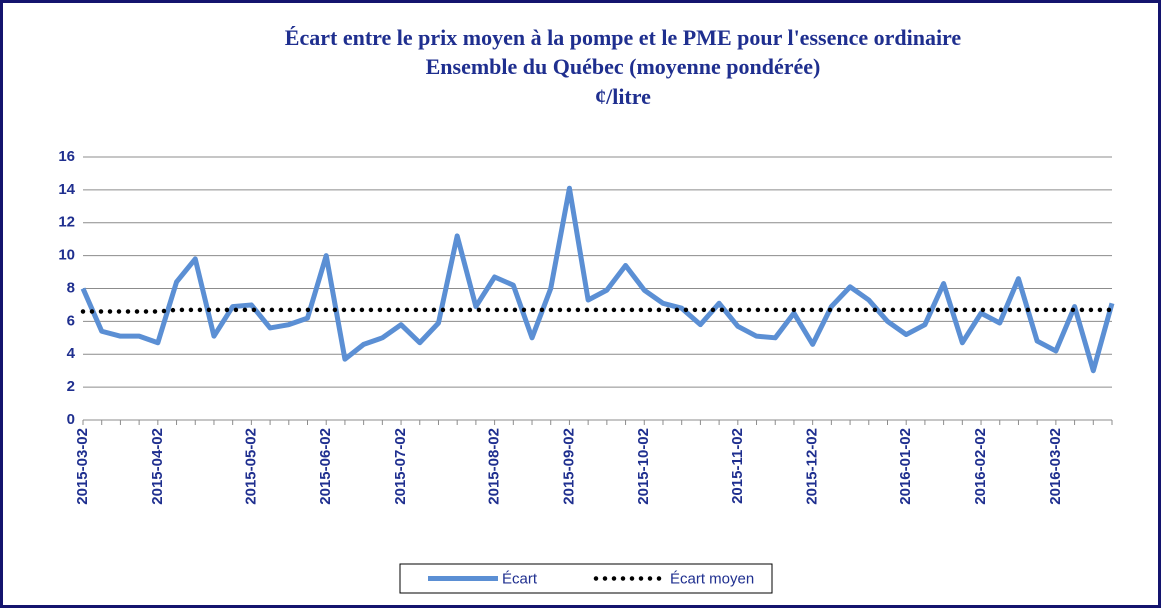 This screenshot has height=608, width=1161. What do you see at coordinates (157, 466) in the screenshot?
I see `x-tick-label: 2015-04-02` at bounding box center [157, 466].